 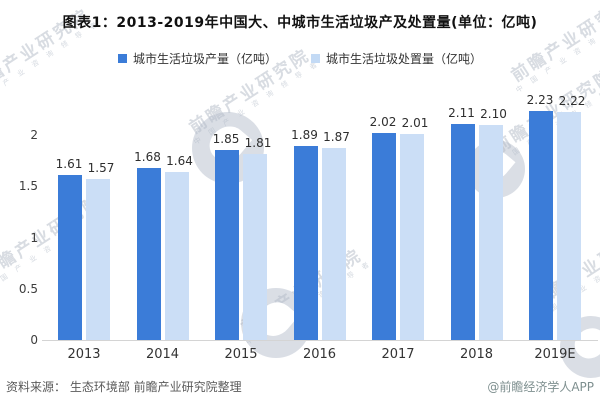 What do you see at coordinates (28, 288) in the screenshot?
I see `y-axis-tick-label: 0.5` at bounding box center [28, 288].